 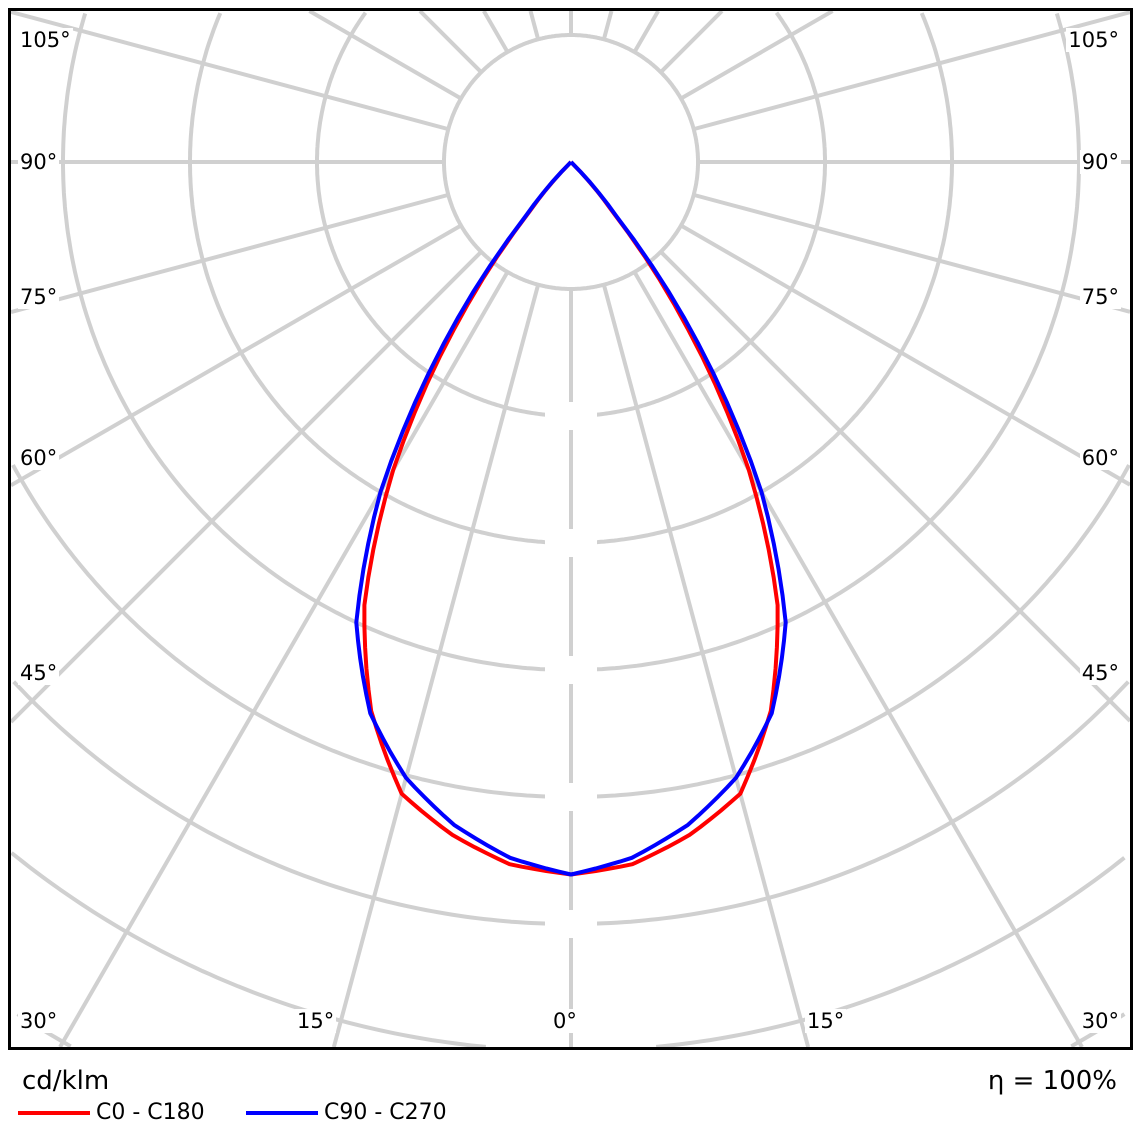 What do you see at coordinates (39, 673) in the screenshot?
I see `tick-label-left: 45°` at bounding box center [39, 673].